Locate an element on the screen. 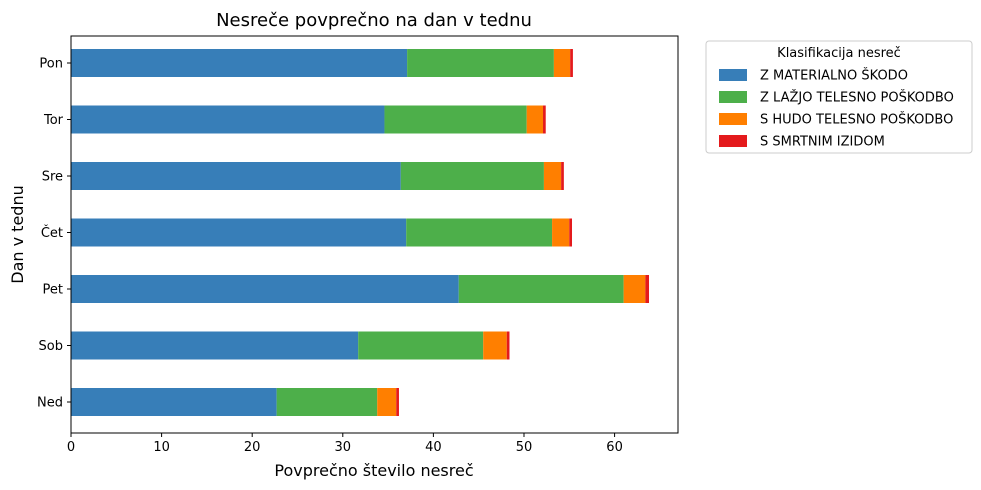 Image resolution: width=981 pixels, height=490 pixels. x-tick-label: 50 is located at coordinates (524, 447).